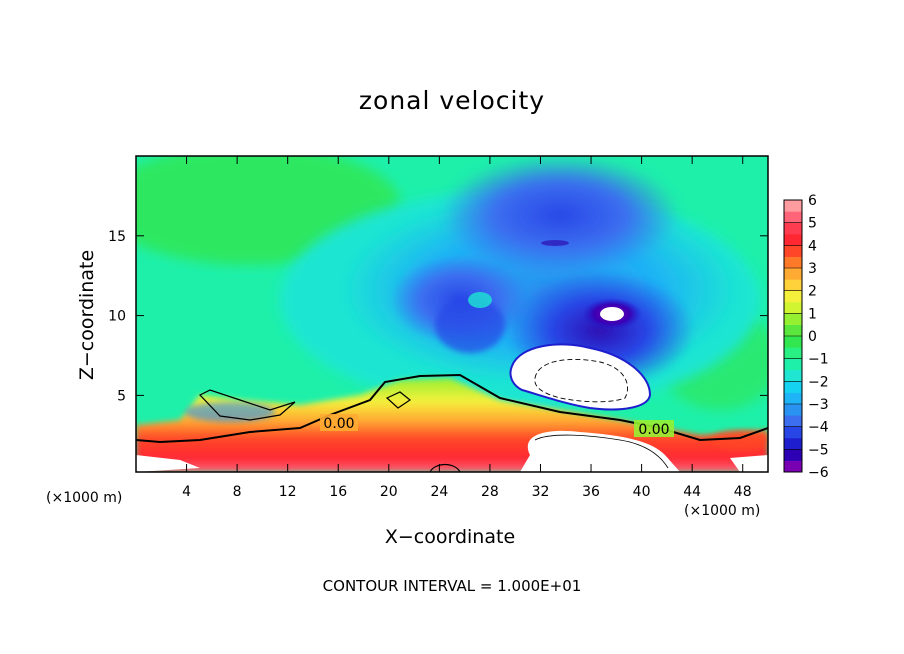  I want to click on colorbar: 6 5 4 3 2 1 0 −1 −2 −3 −4 −5 −6, so click(806, 337).